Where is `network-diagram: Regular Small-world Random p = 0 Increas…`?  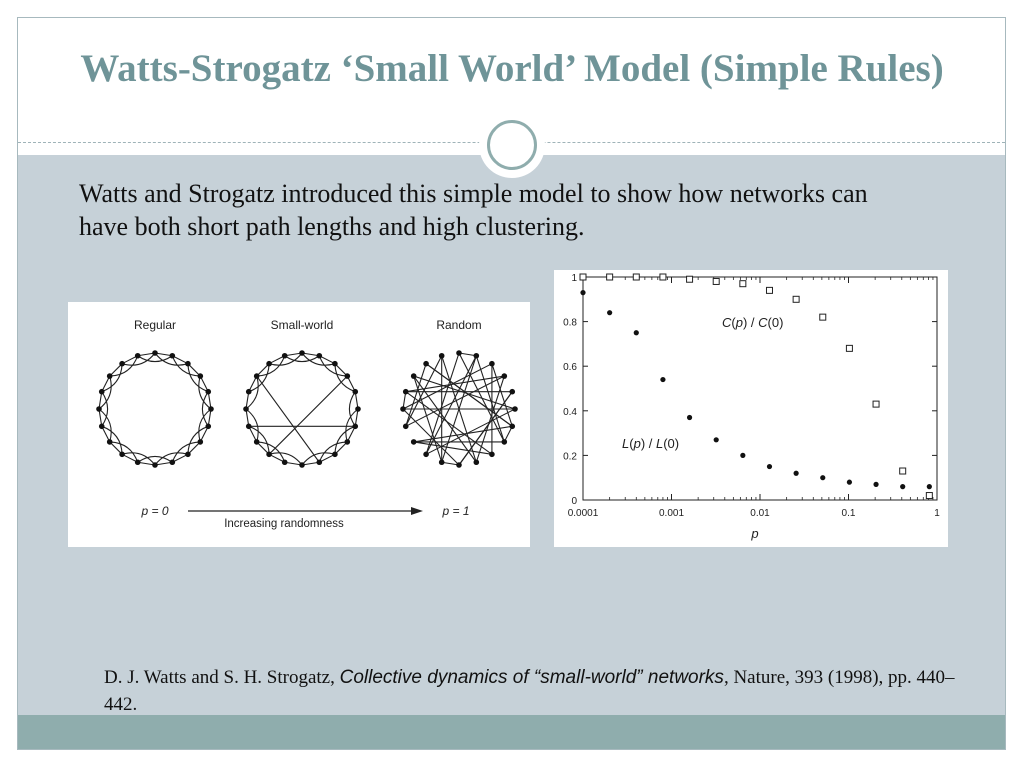 network-diagram: Regular Small-world Random p = 0 Increas… is located at coordinates (307, 424).